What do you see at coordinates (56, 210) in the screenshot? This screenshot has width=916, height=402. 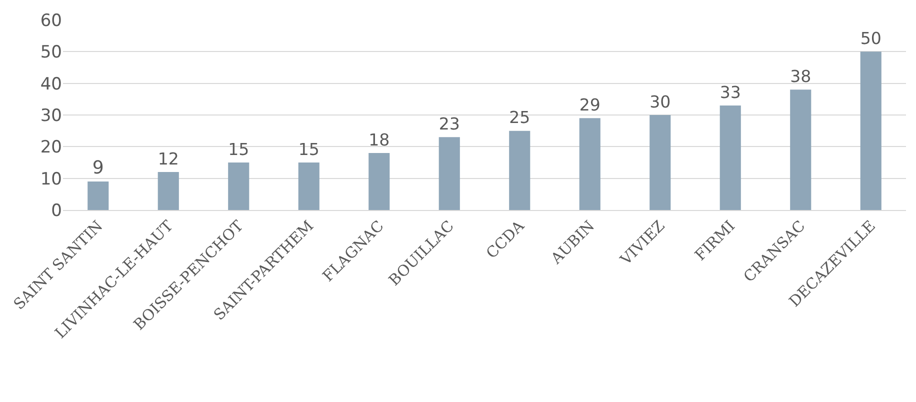 I see `y-tick-label: 0` at bounding box center [56, 210].